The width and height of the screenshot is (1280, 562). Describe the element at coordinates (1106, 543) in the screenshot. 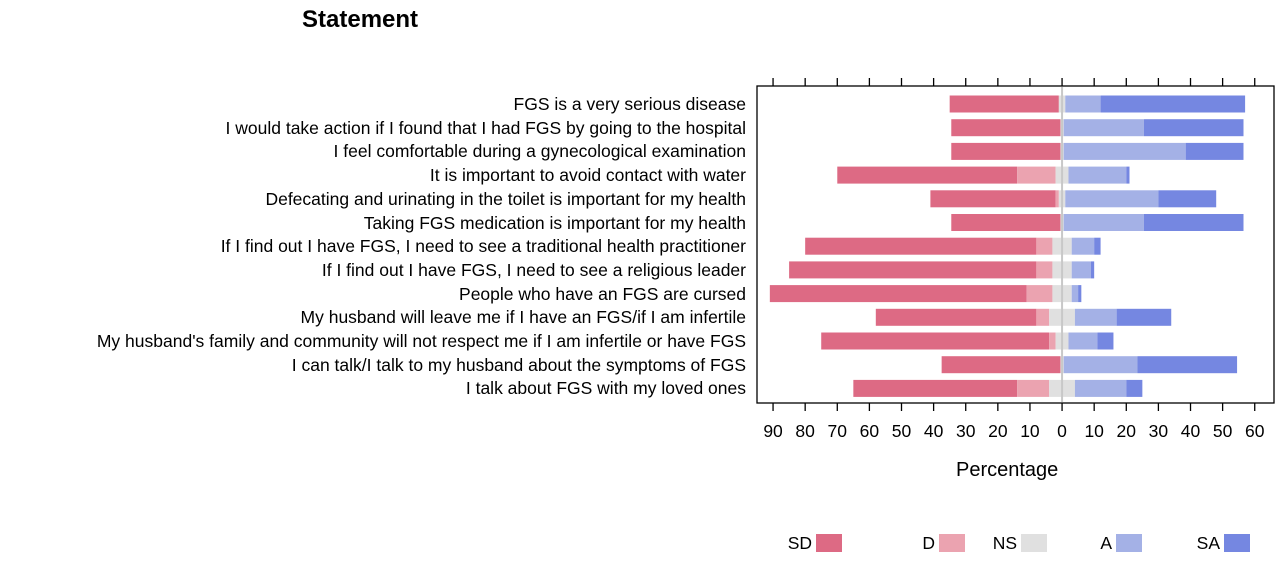

I see `legend-label: A` at that location.